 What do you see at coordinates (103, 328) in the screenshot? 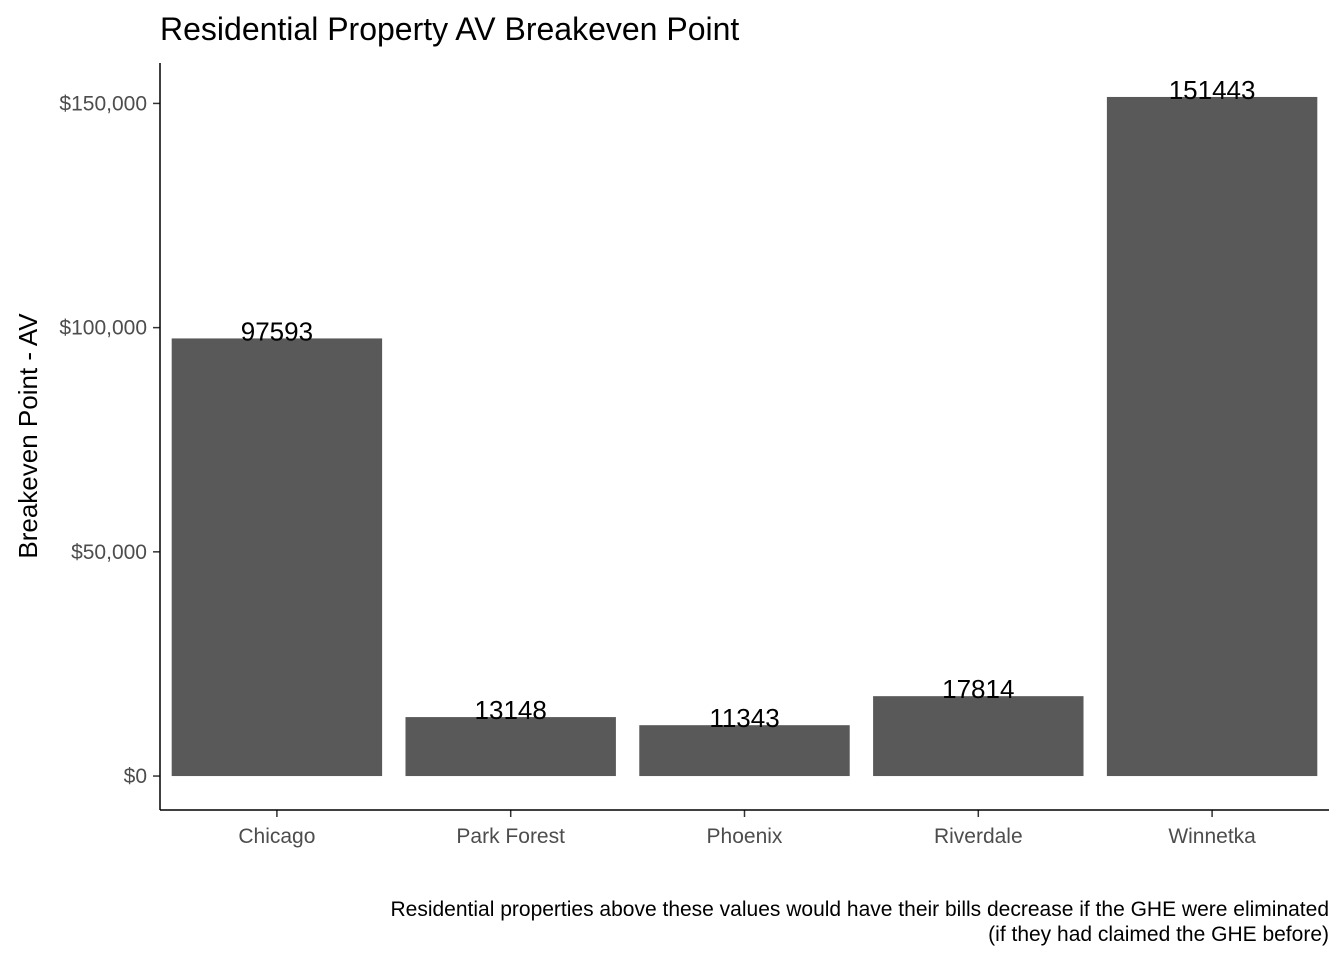
I see `y-tick-label: $100,000` at bounding box center [103, 328].